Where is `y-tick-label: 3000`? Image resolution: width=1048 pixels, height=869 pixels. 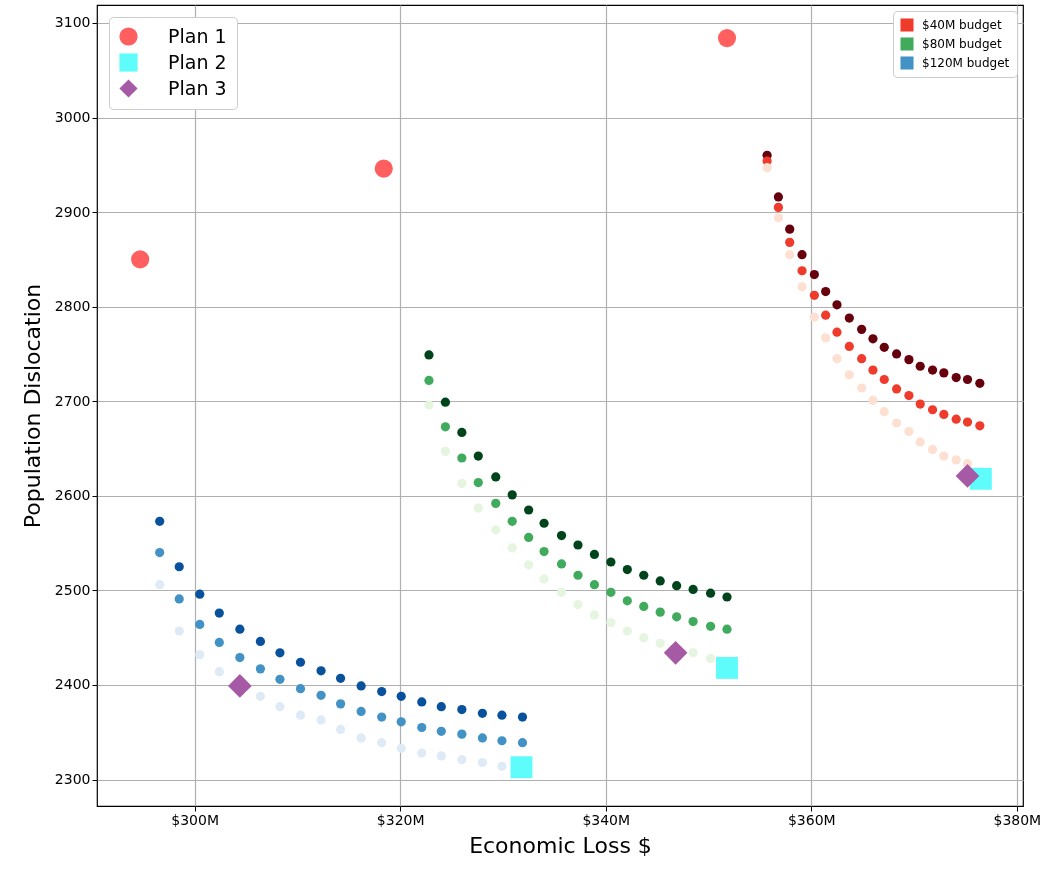
y-tick-label: 3000 is located at coordinates (72, 117).